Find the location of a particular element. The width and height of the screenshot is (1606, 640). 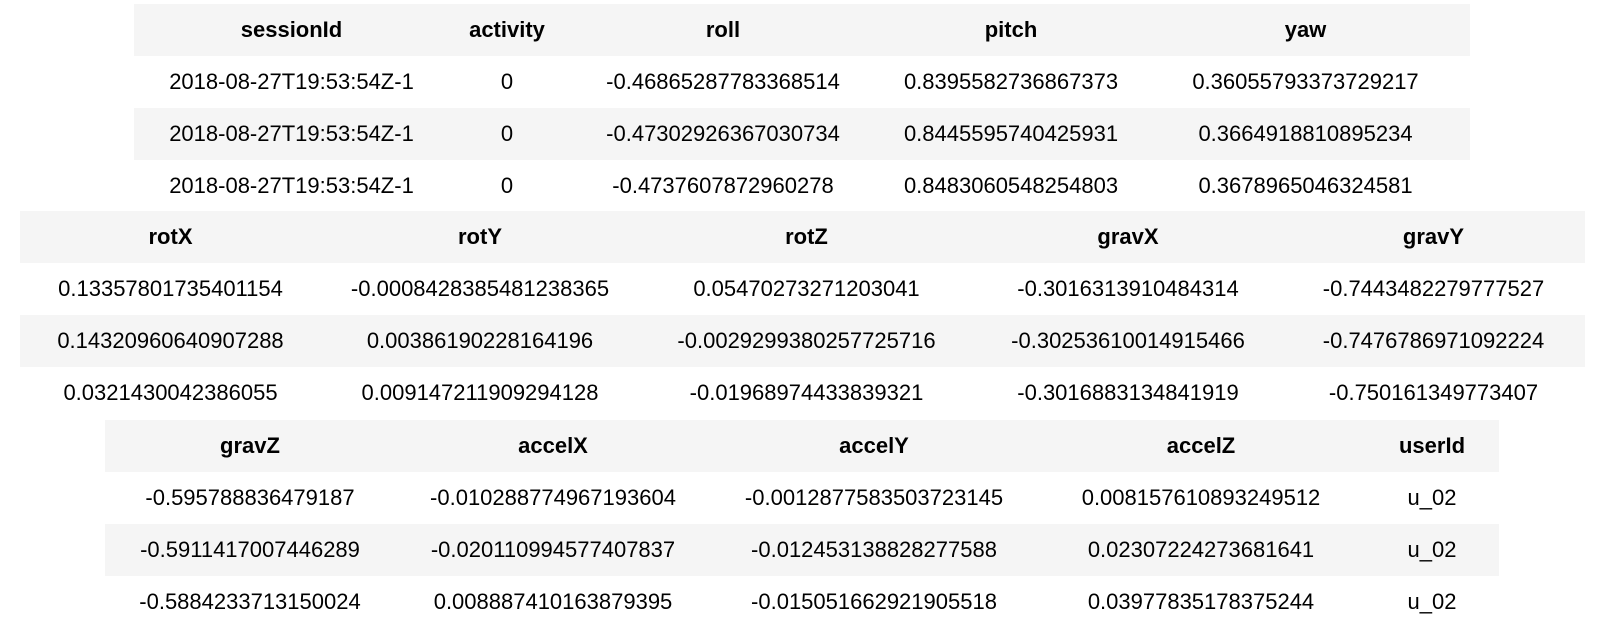

table-cell: -0.595788836479187 is located at coordinates (250, 497).